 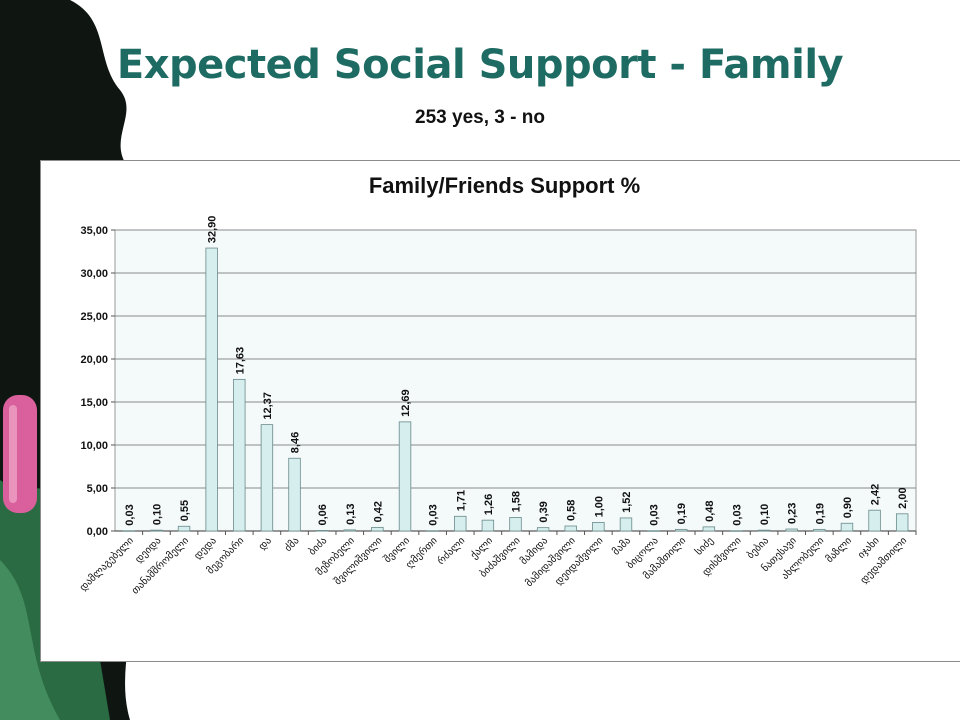 I want to click on data-label: 1,26, so click(x=489, y=504).